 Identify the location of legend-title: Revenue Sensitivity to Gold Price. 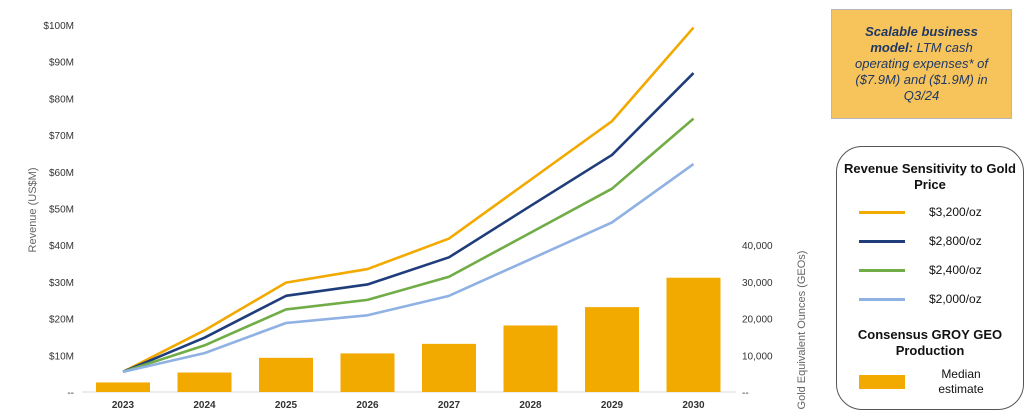
(930, 176).